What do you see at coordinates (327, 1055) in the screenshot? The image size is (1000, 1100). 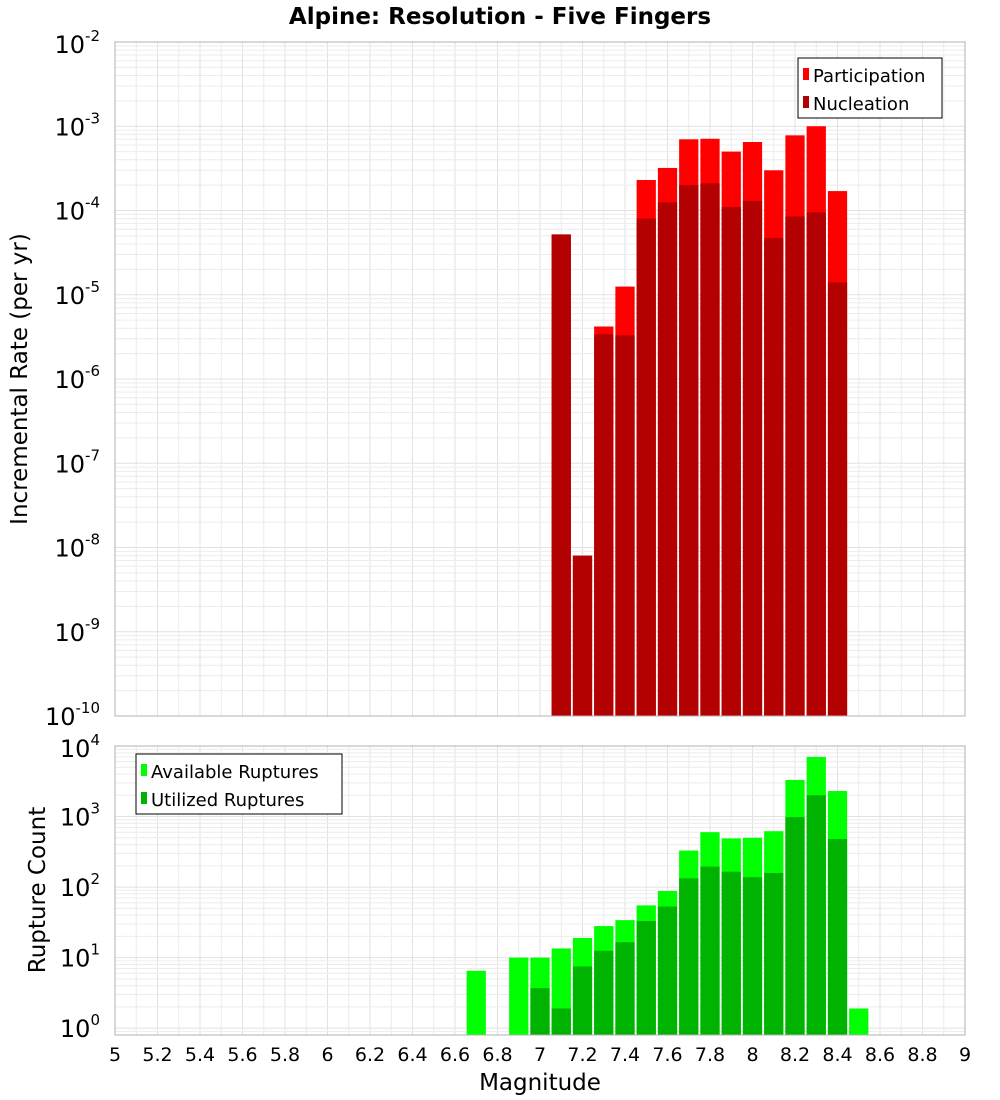 I see `x-tick-label: 6` at bounding box center [327, 1055].